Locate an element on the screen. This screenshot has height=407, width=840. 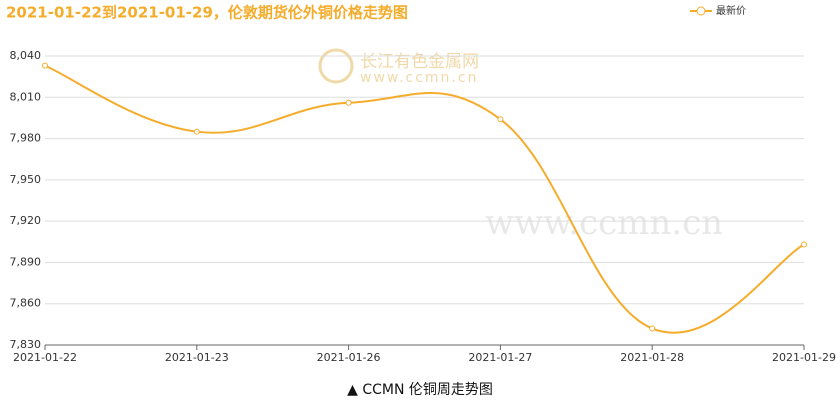
watermark-logo is located at coordinates (336, 66).